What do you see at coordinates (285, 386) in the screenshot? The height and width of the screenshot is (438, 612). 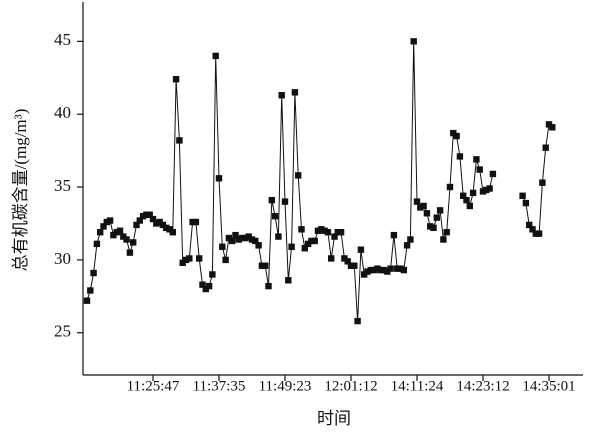 I see `x-tick-label: 11:49:23` at bounding box center [285, 386].